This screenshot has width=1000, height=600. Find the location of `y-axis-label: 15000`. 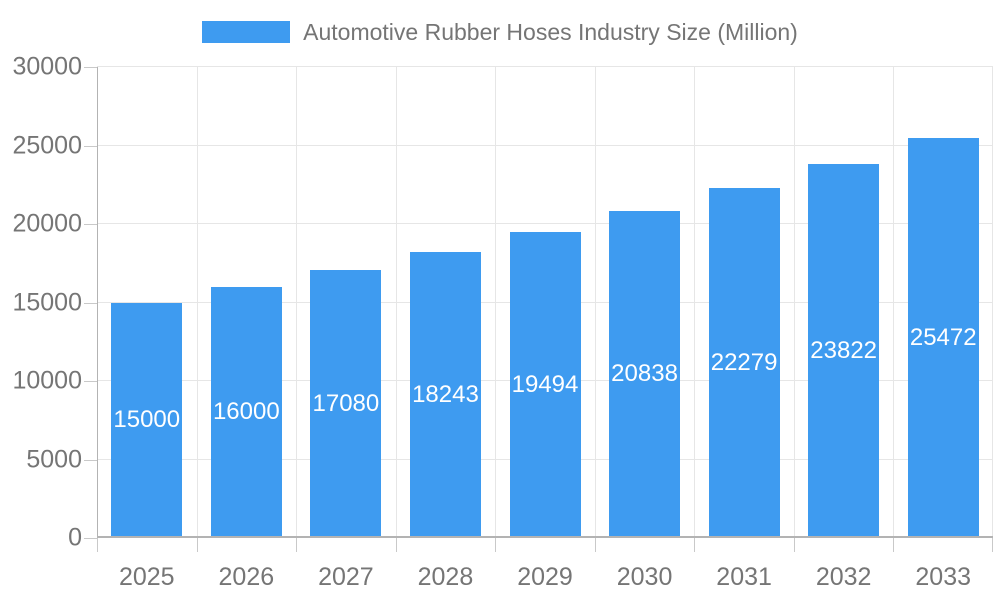

y-axis-label: 15000 is located at coordinates (47, 302).